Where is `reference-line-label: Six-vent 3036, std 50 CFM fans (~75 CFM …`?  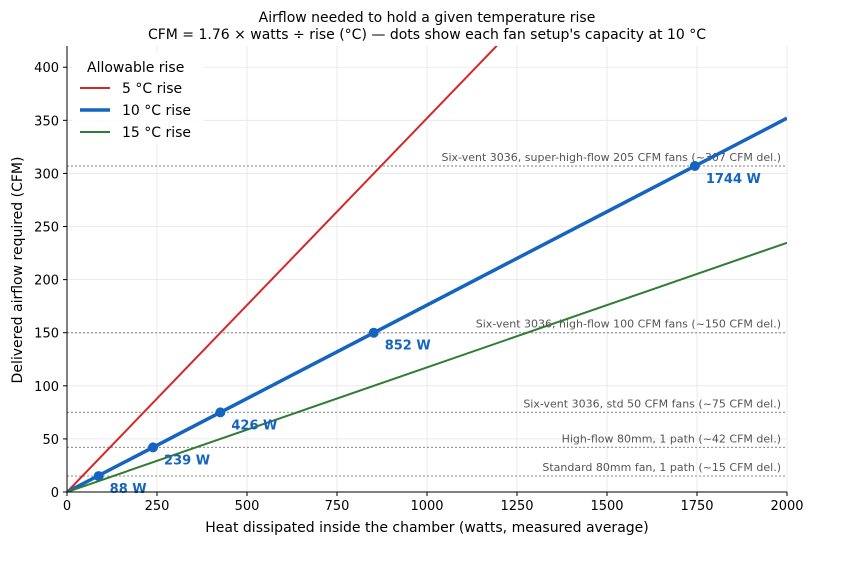
reference-line-label: Six-vent 3036, std 50 CFM fans (~75 CFM … is located at coordinates (652, 403).